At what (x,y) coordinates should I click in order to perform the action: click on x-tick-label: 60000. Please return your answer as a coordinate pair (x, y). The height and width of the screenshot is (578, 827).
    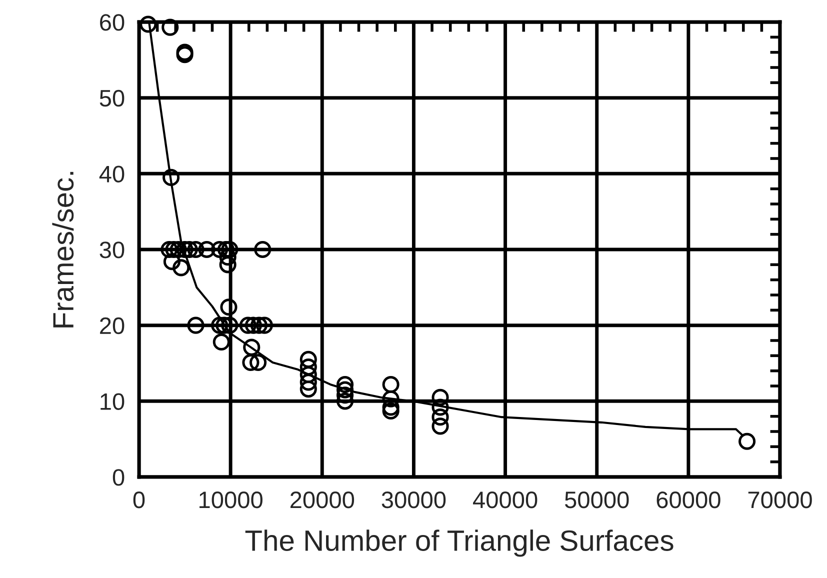
    Looking at the image, I should click on (688, 500).